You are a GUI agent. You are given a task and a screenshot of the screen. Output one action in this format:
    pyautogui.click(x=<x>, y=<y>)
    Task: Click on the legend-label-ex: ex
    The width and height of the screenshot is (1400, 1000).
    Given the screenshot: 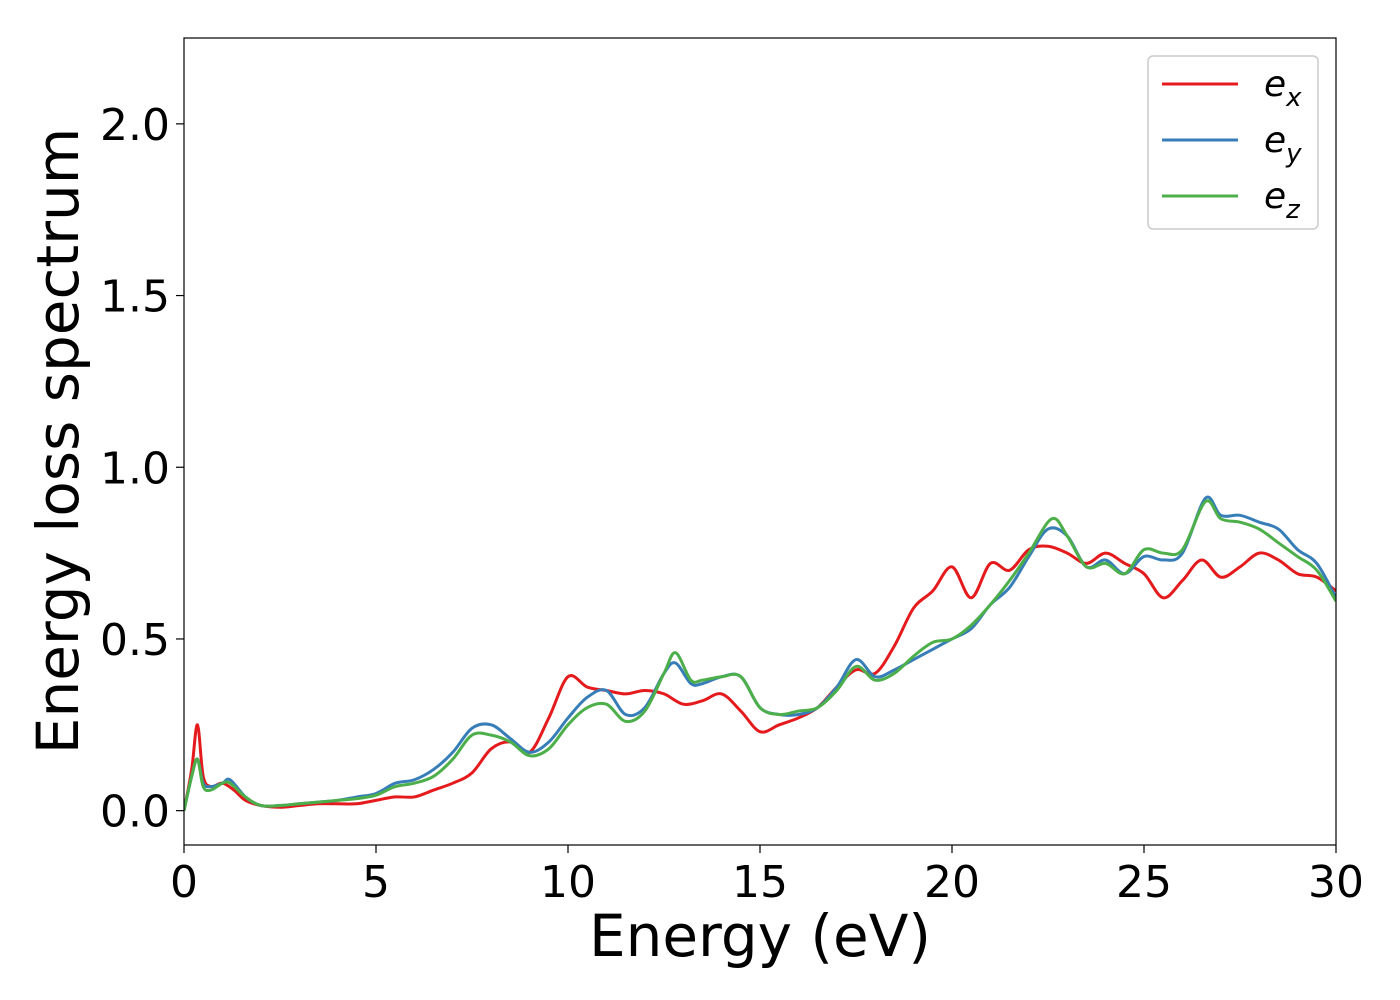 What is the action you would take?
    pyautogui.click(x=1283, y=88)
    